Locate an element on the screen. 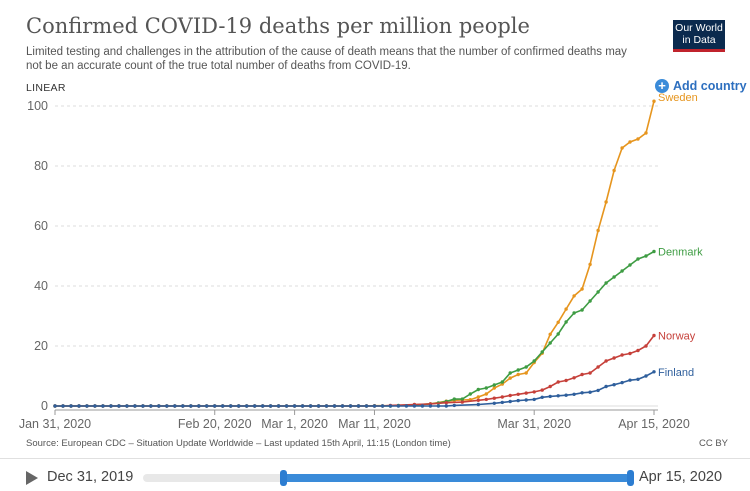 This screenshot has height=491, width=750. timeline-end-date: Apr 15, 2020 is located at coordinates (681, 477).